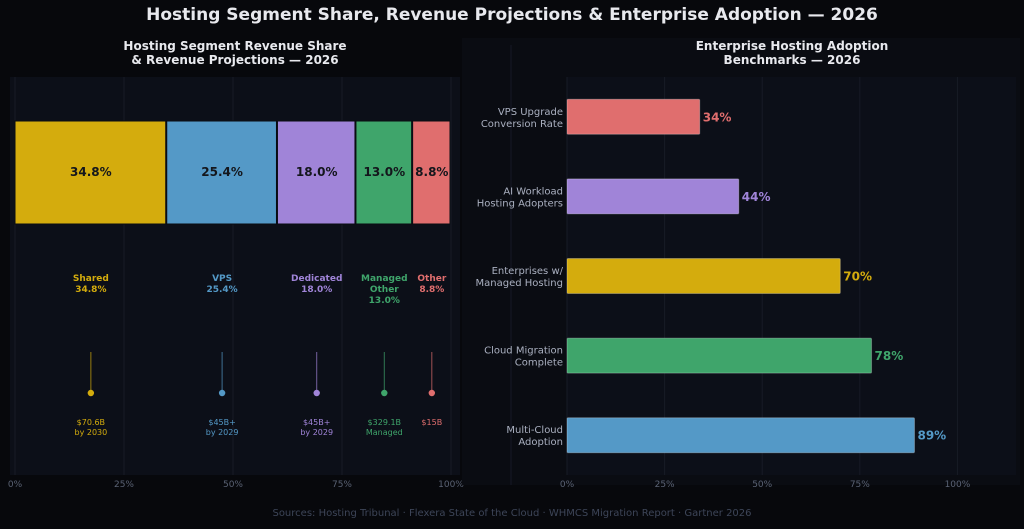 The height and width of the screenshot is (529, 1024). I want to click on segment-value-label: 13.0%, so click(384, 172).